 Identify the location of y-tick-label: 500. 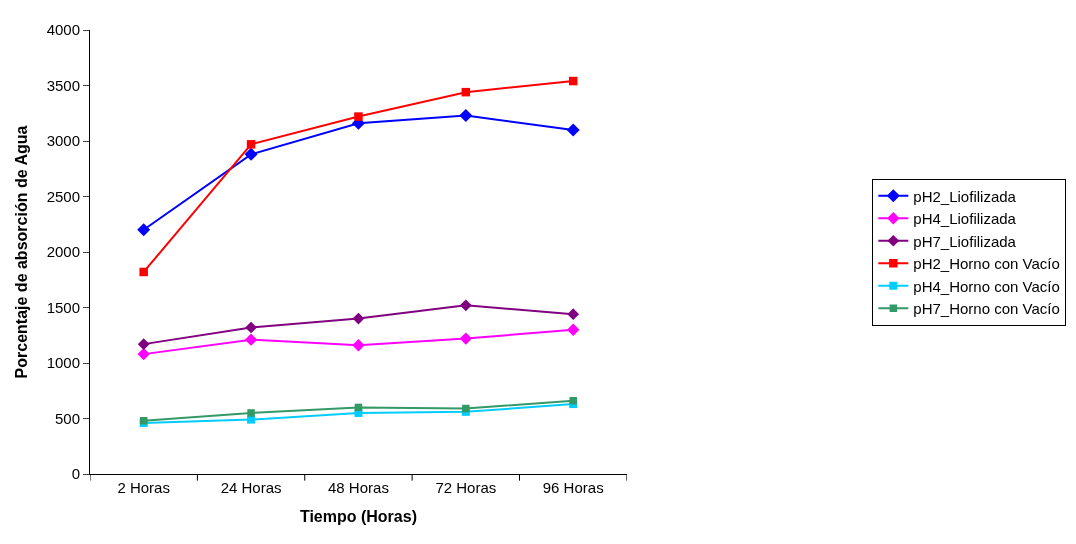
(67, 418).